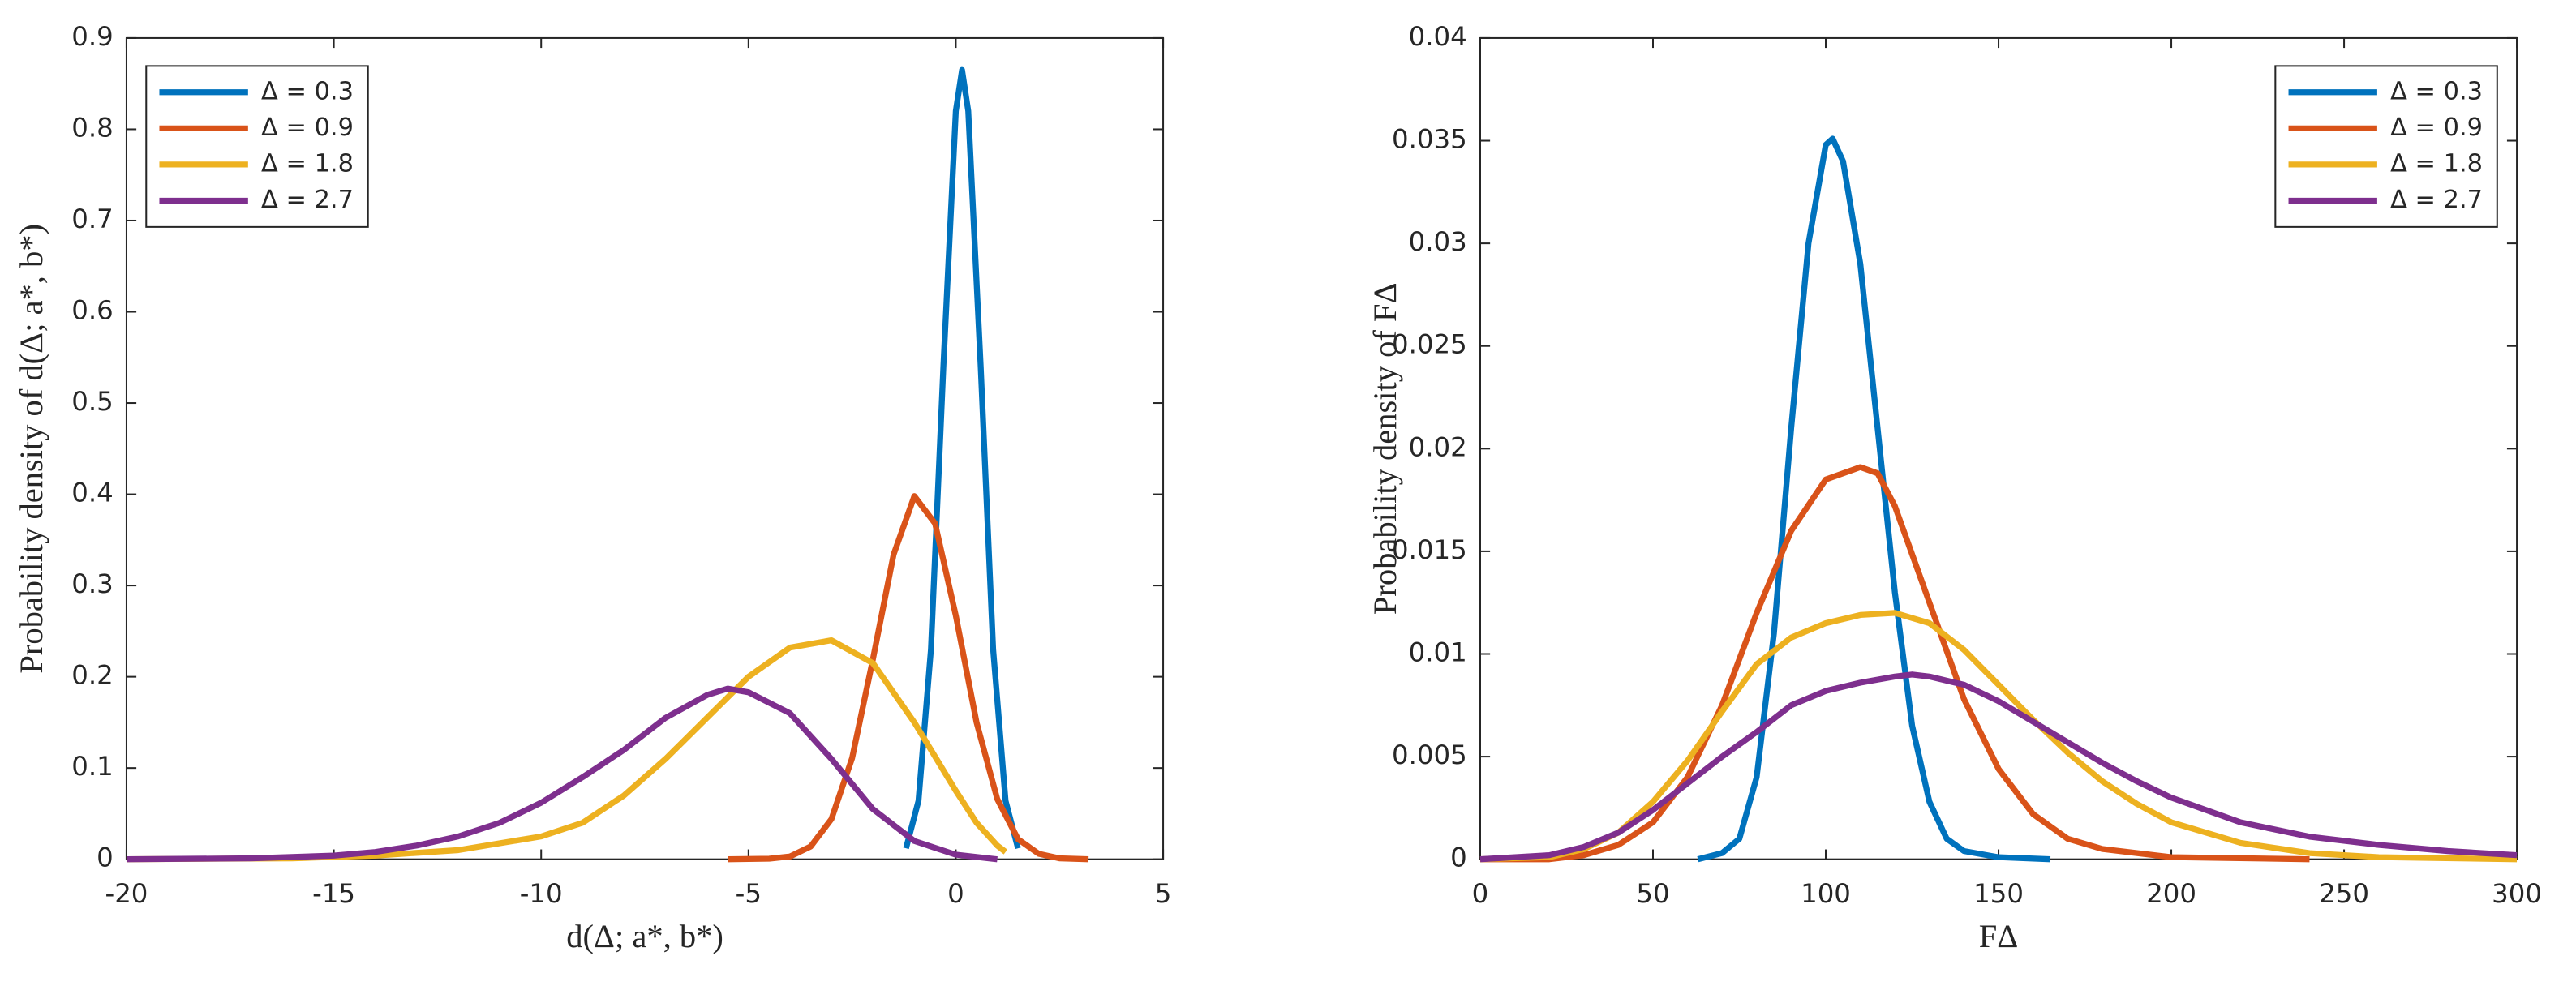 The height and width of the screenshot is (986, 2576). I want to click on x-tick-label: -15, so click(333, 893).